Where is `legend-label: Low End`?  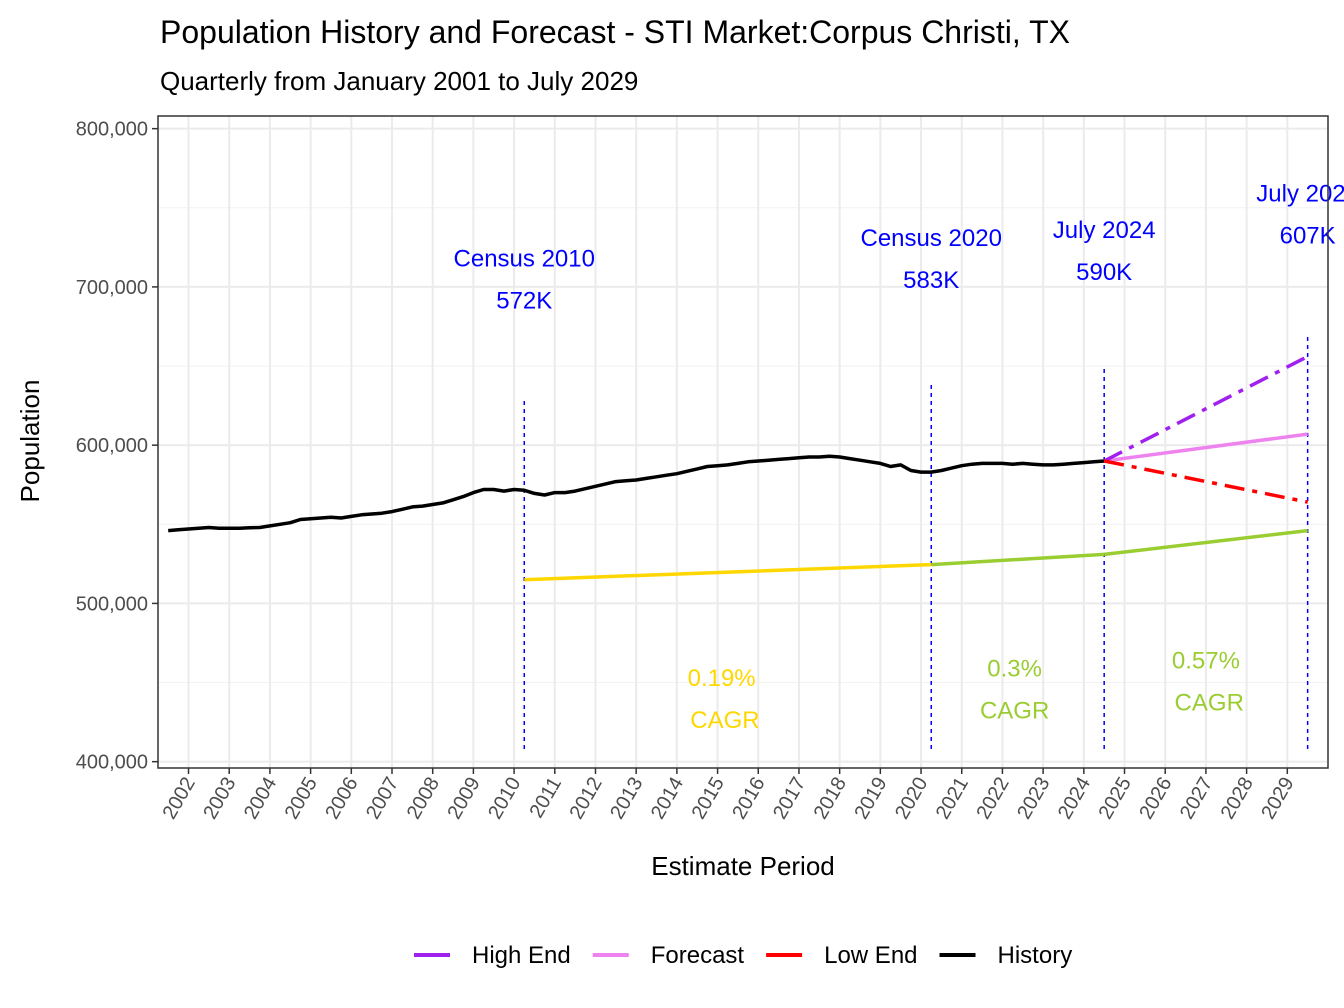 legend-label: Low End is located at coordinates (870, 955).